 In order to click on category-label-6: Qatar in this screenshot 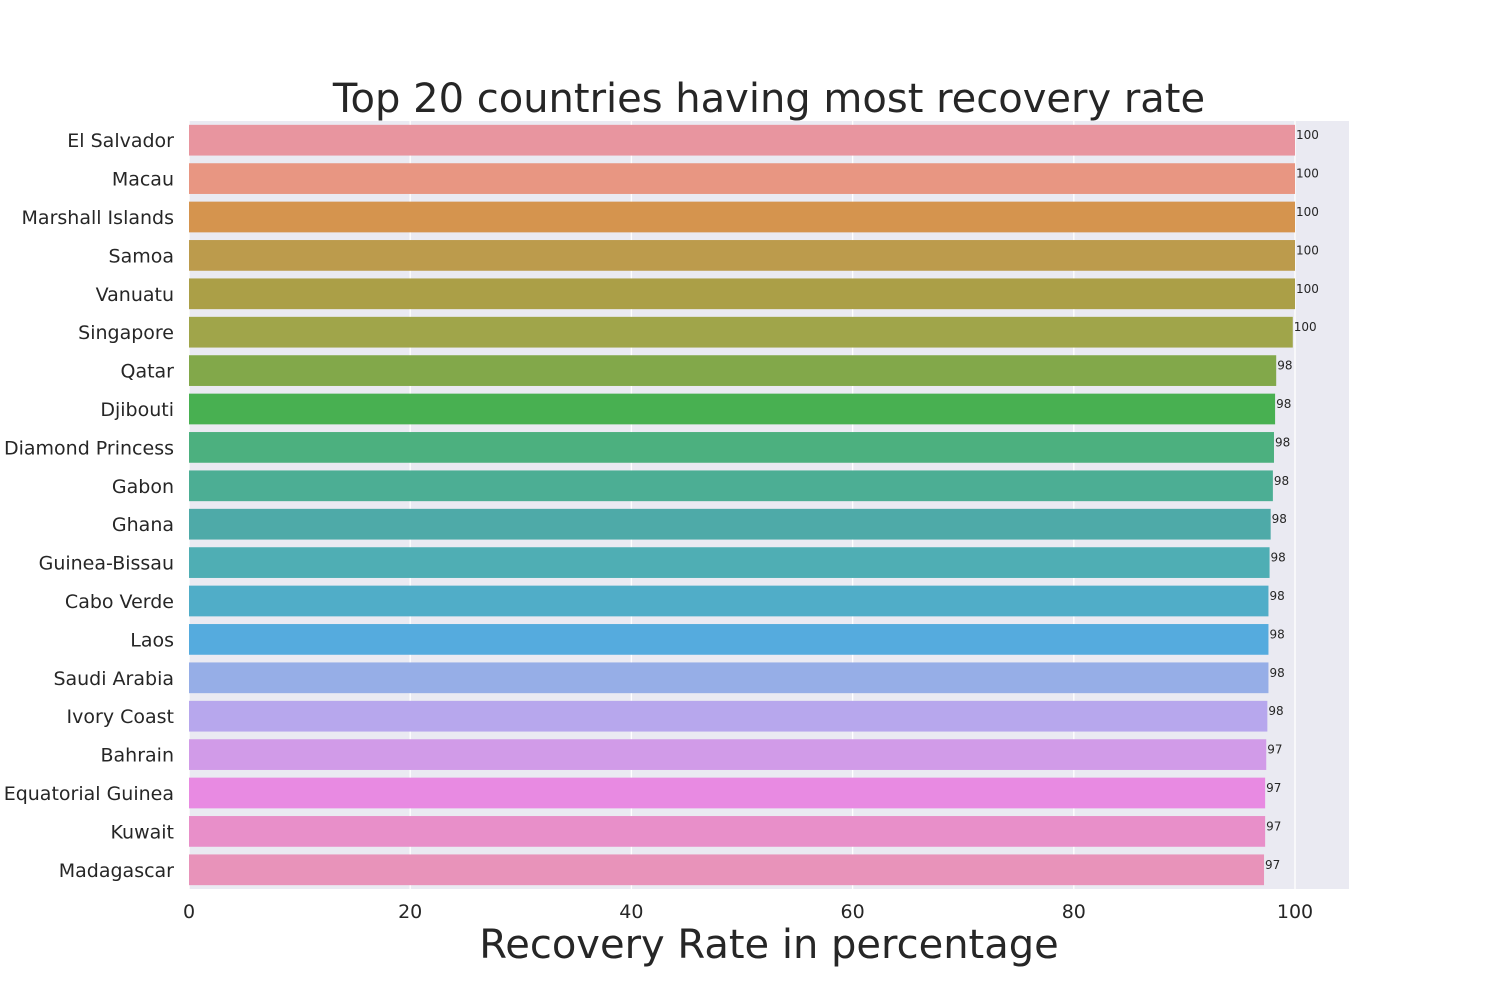, I will do `click(147, 372)`.